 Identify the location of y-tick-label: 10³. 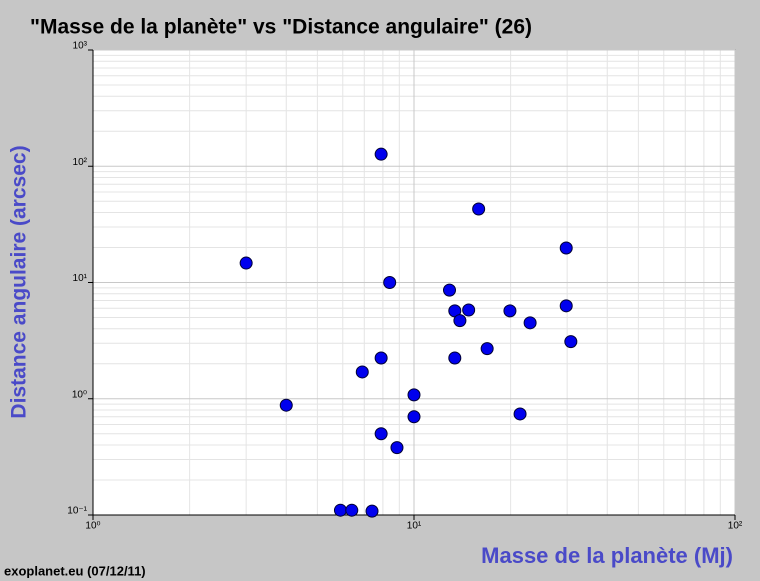
(80, 46).